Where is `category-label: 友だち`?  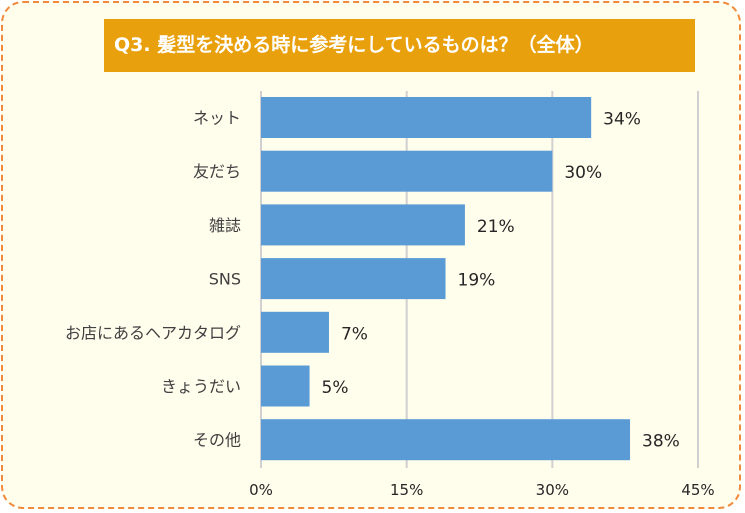 category-label: 友だち is located at coordinates (217, 171).